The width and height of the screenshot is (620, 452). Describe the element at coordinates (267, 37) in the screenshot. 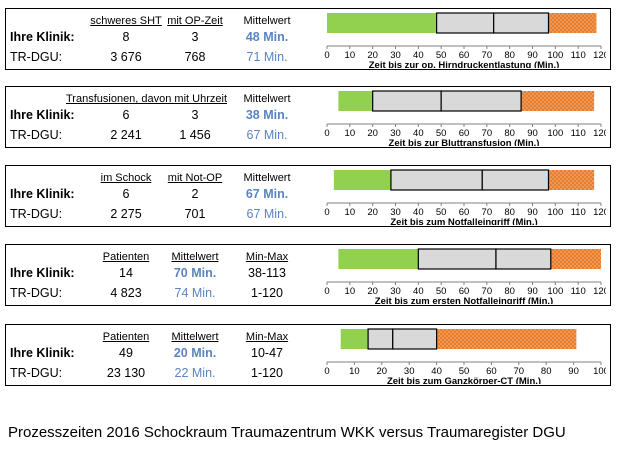

I see `table-cell: 48 Min.` at that location.